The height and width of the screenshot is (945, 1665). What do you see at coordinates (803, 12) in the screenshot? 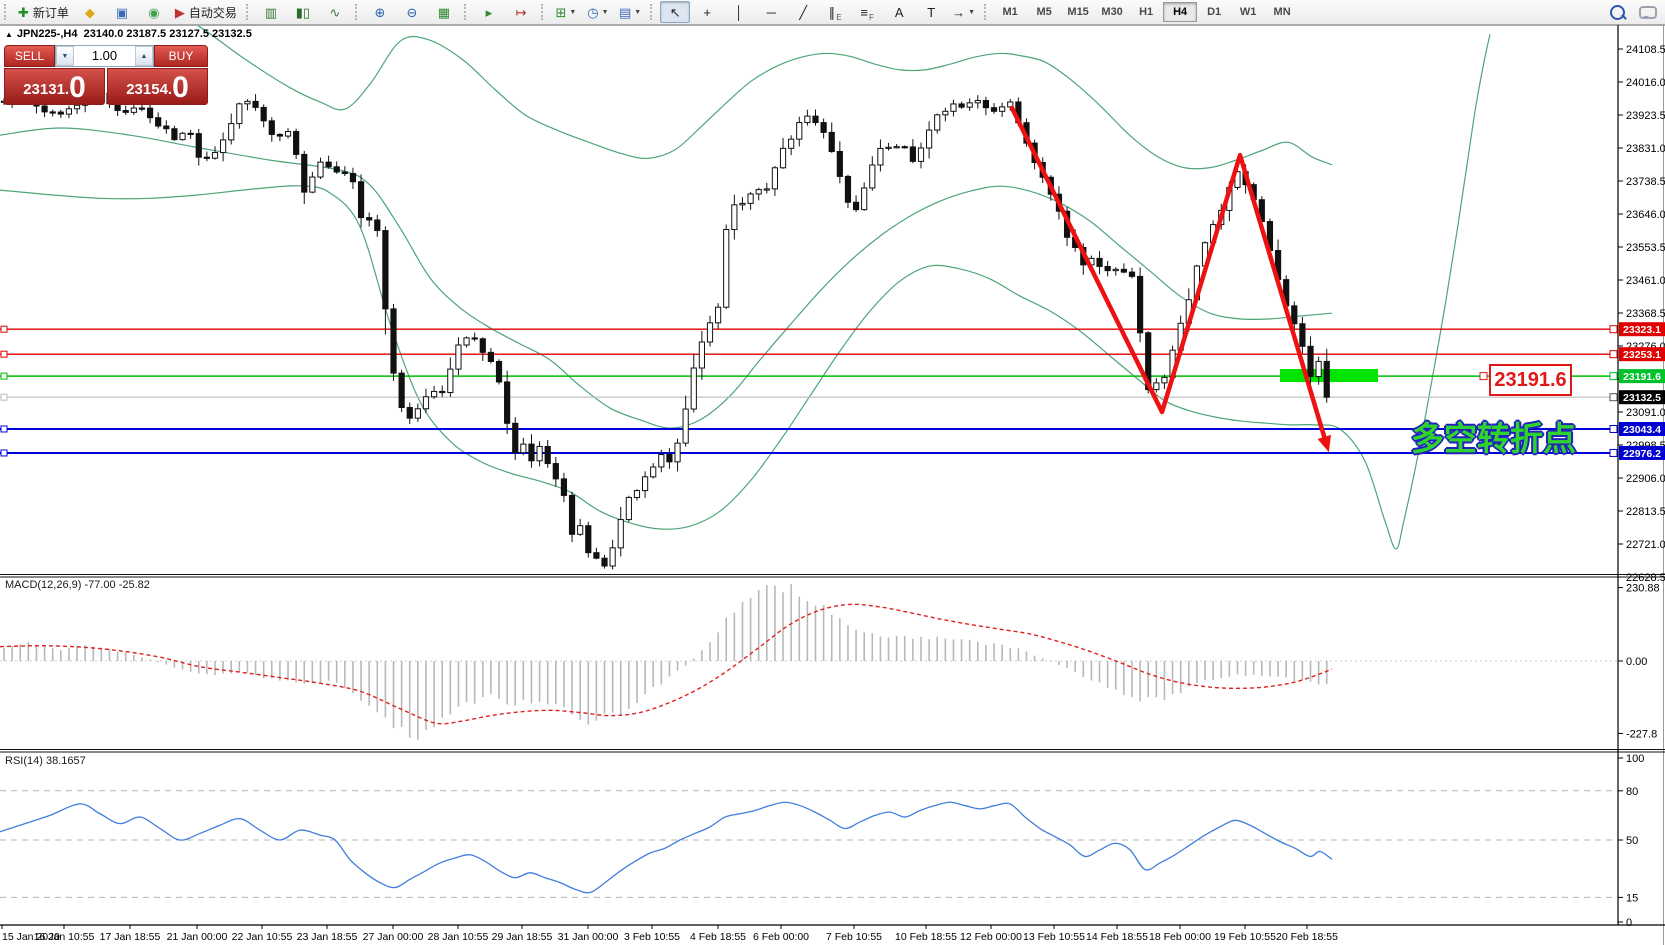
I see `trendline-button: ╱` at bounding box center [803, 12].